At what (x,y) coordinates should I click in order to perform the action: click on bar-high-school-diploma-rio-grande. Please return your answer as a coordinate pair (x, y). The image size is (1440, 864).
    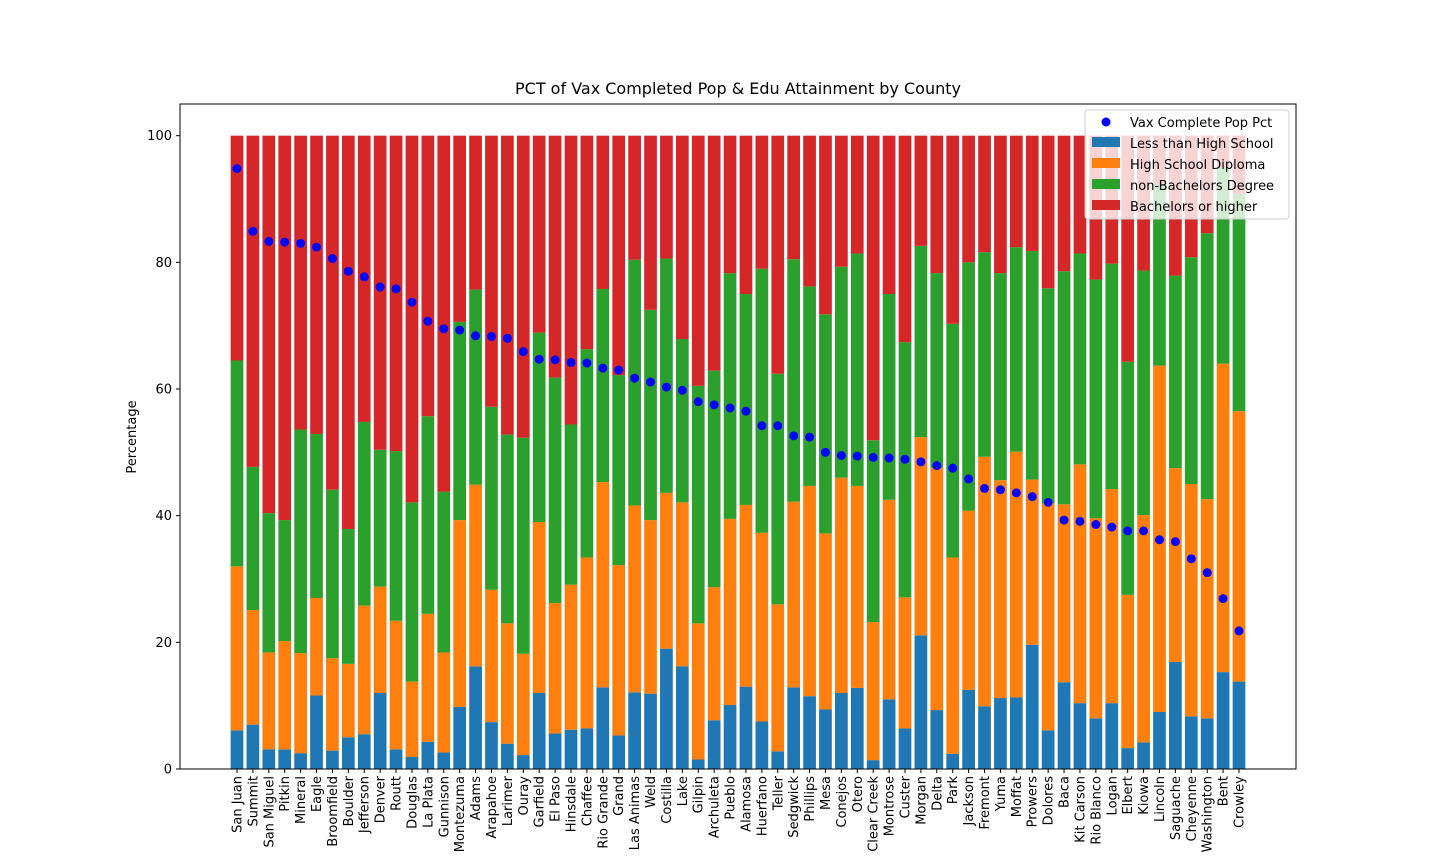
    Looking at the image, I should click on (603, 585).